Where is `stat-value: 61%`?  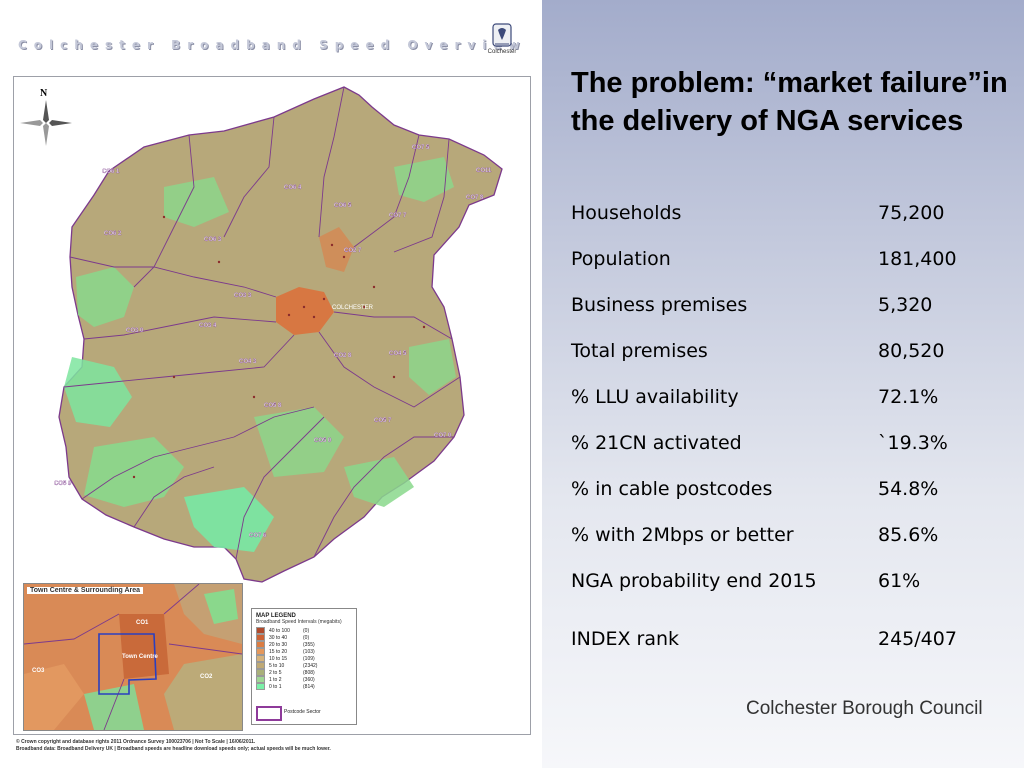 stat-value: 61% is located at coordinates (899, 581).